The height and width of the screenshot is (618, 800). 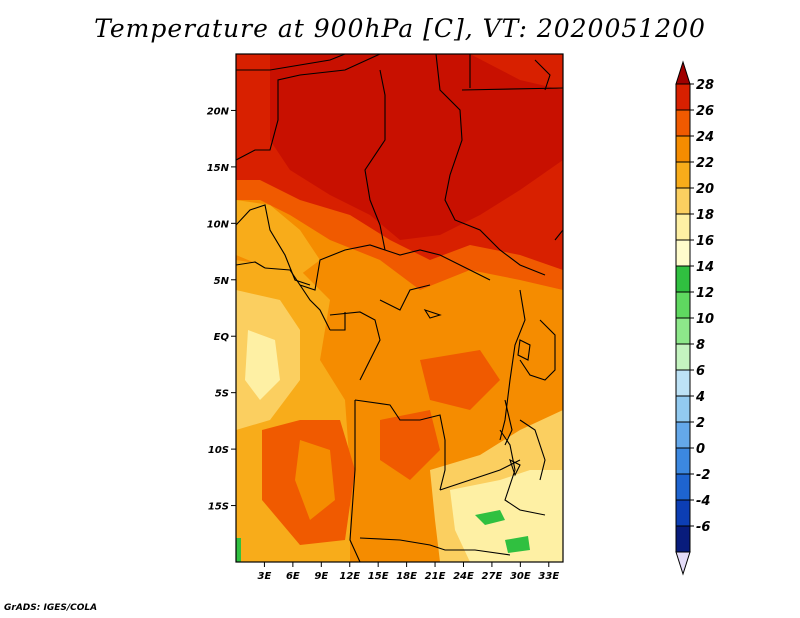 I want to click on latitude-axis: 20N 15N 10N 5N EQ 5S 10S 15S, so click(x=221, y=309).